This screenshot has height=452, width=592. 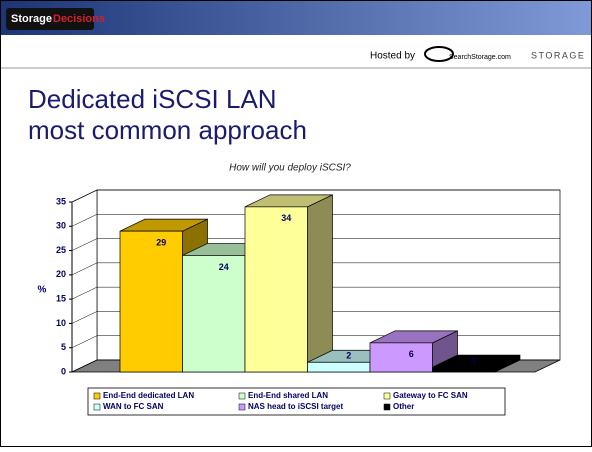 I want to click on slide-title: most common approach, so click(x=167, y=130).